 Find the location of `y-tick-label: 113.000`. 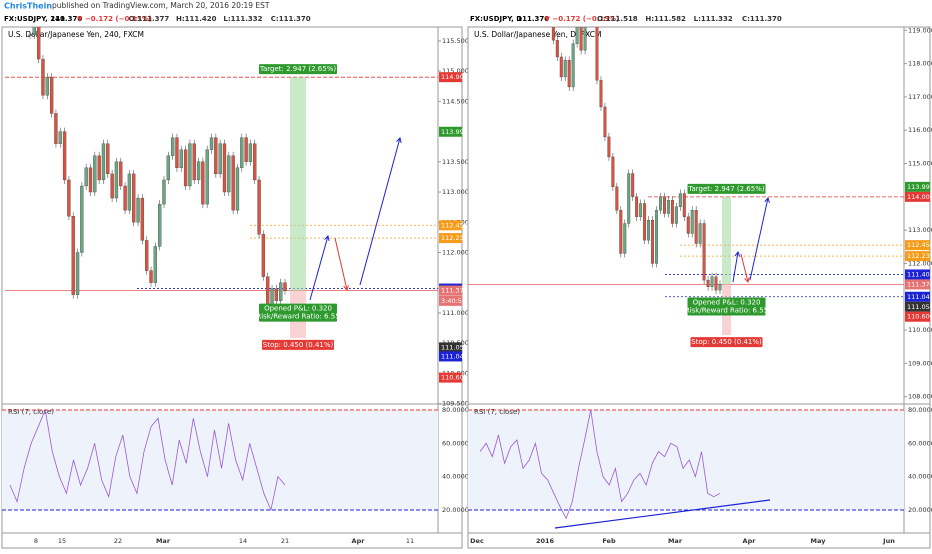

y-tick-label: 113.000 is located at coordinates (455, 192).